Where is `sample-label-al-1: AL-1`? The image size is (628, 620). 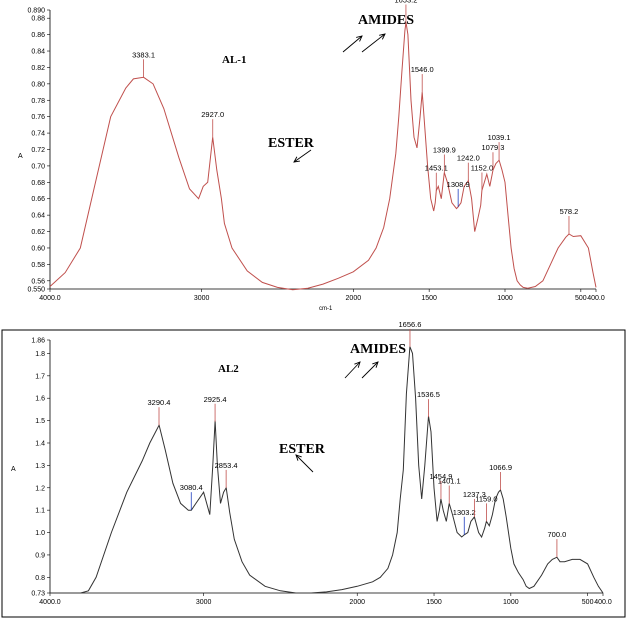 sample-label-al-1: AL-1 is located at coordinates (234, 60).